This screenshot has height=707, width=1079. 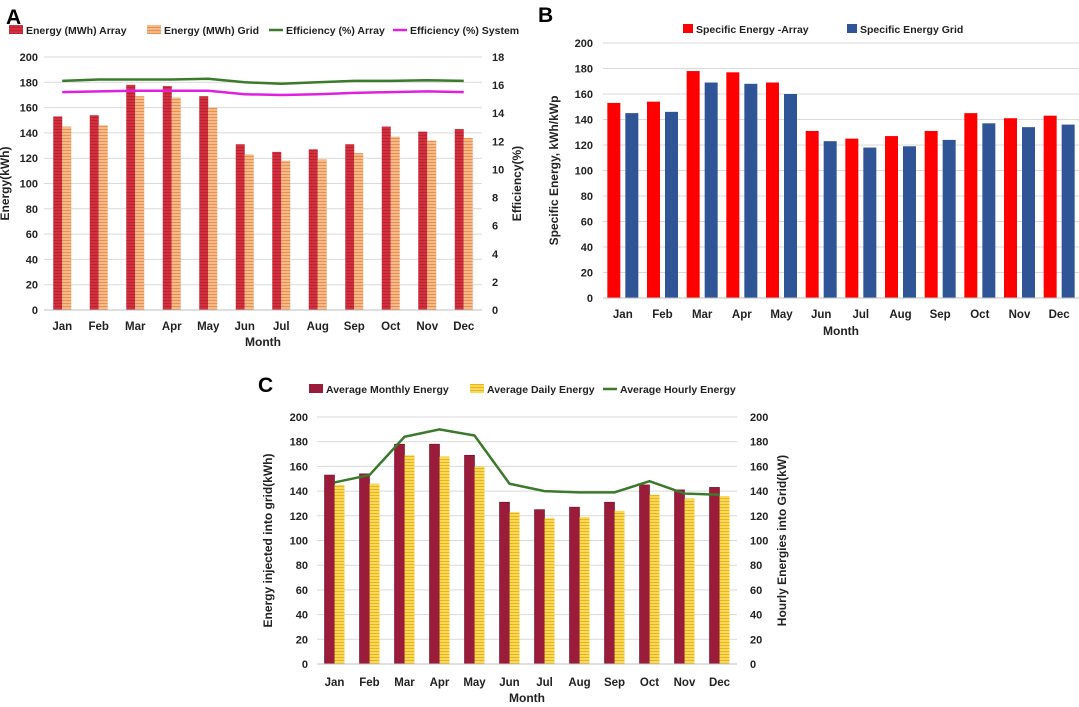 What do you see at coordinates (464, 31) in the screenshot?
I see `legend-label-efficiency-system: Efficiency (%) System` at bounding box center [464, 31].